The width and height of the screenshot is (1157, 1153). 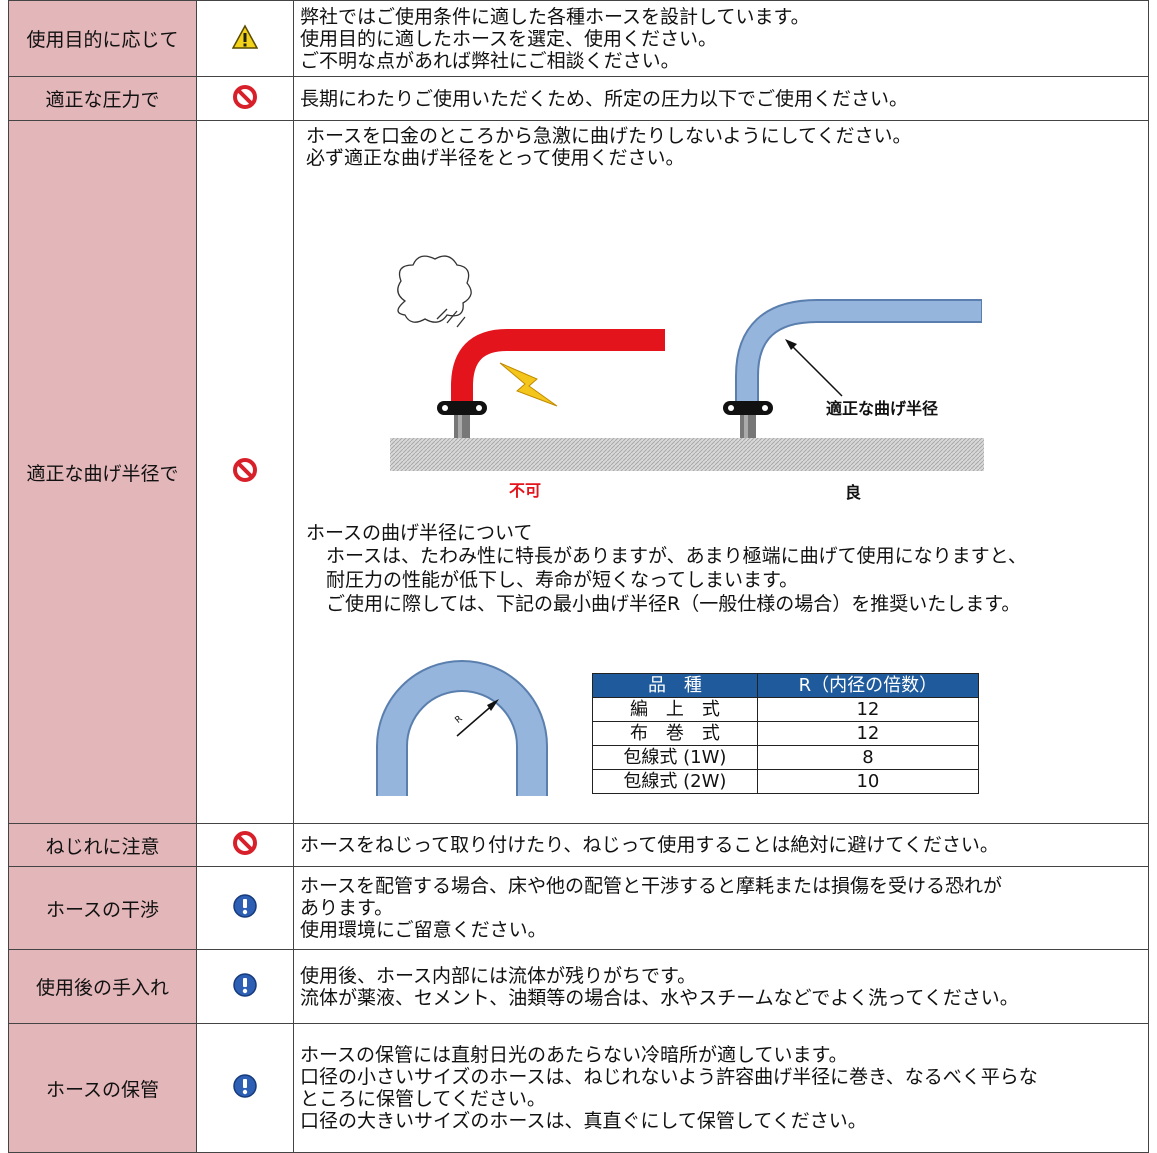 What do you see at coordinates (868, 685) in the screenshot?
I see `header-cell: R（内径の倍数）` at bounding box center [868, 685].